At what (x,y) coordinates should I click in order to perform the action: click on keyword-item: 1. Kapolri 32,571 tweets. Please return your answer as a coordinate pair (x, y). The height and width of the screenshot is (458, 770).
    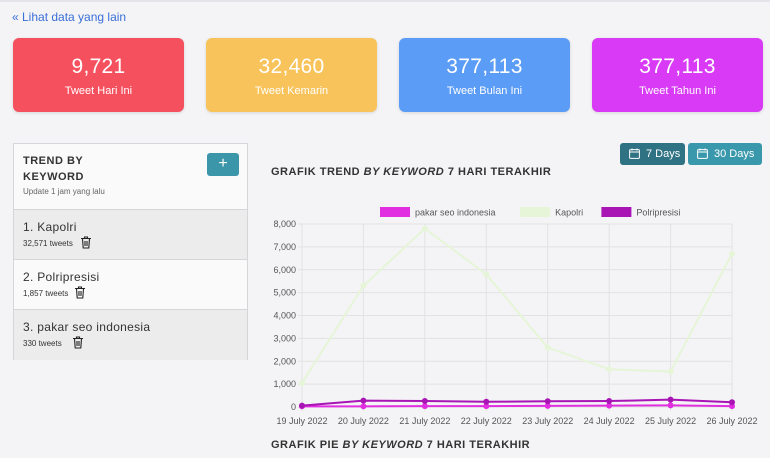
    Looking at the image, I should click on (130, 235).